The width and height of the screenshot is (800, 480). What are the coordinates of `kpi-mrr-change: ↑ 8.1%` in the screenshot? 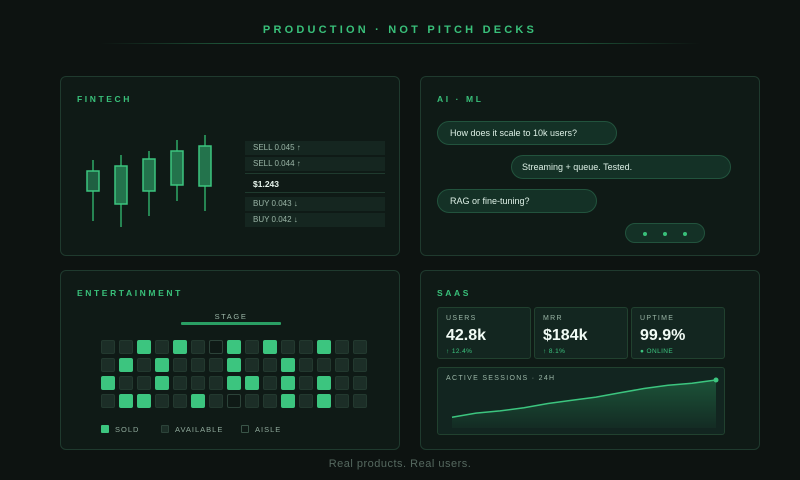 It's located at (554, 351).